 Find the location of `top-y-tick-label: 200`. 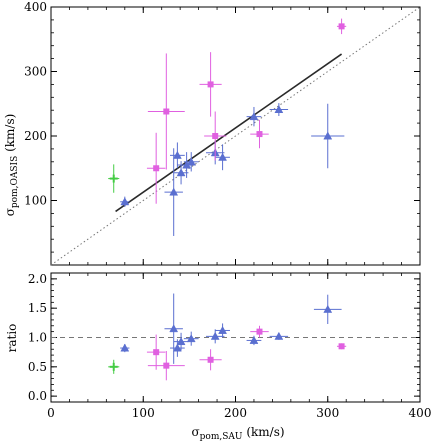

top-y-tick-label: 200 is located at coordinates (35, 136).